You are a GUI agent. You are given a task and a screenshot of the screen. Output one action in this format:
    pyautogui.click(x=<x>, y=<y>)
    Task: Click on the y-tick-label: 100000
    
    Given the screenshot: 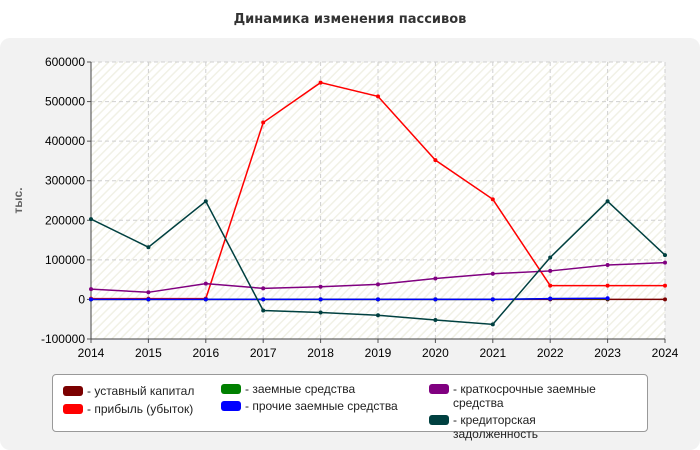 What is the action you would take?
    pyautogui.click(x=65, y=260)
    